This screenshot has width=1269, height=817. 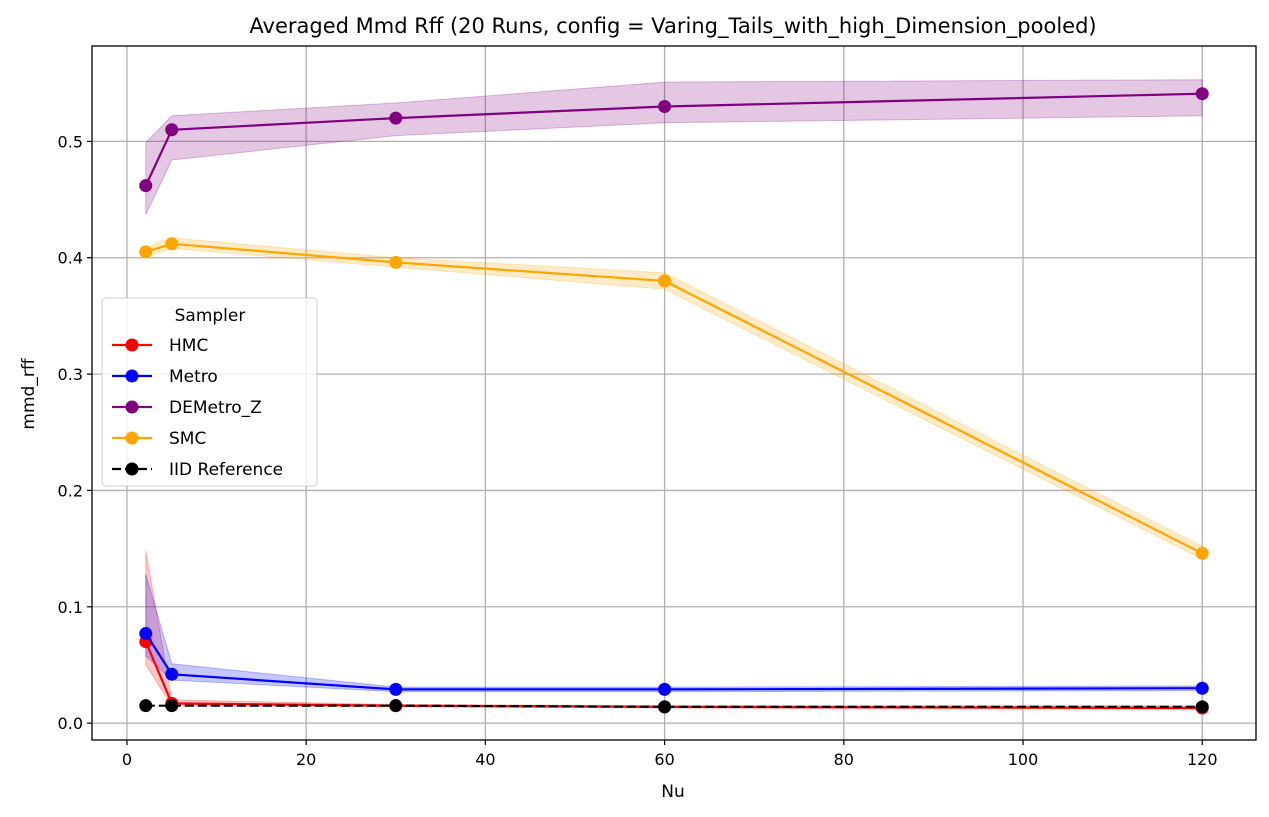 What do you see at coordinates (844, 759) in the screenshot?
I see `x-tick-label-4: 80` at bounding box center [844, 759].